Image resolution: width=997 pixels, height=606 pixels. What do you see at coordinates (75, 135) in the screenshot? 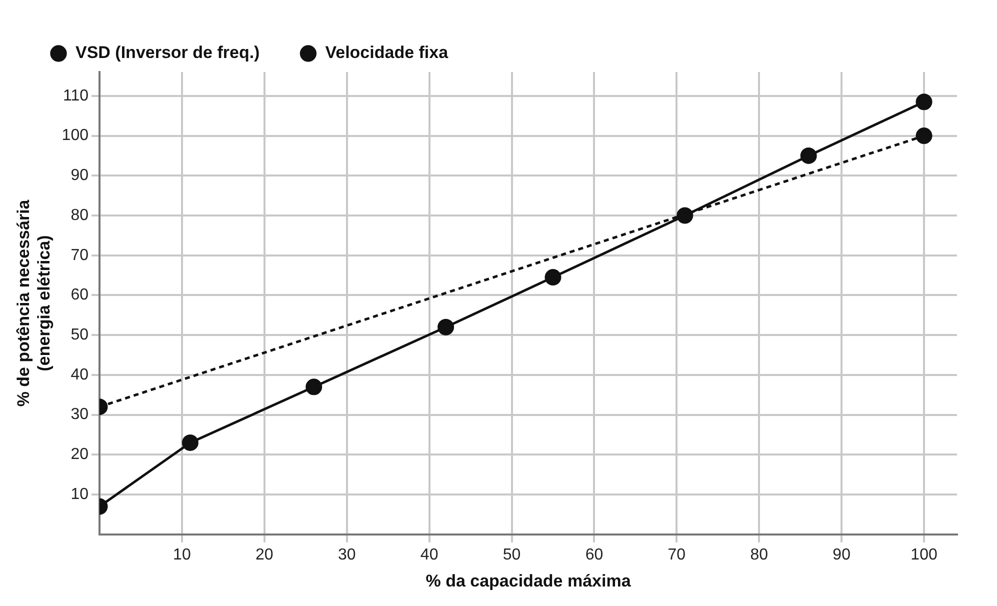
I see `y-tick-label: 100` at bounding box center [75, 135].